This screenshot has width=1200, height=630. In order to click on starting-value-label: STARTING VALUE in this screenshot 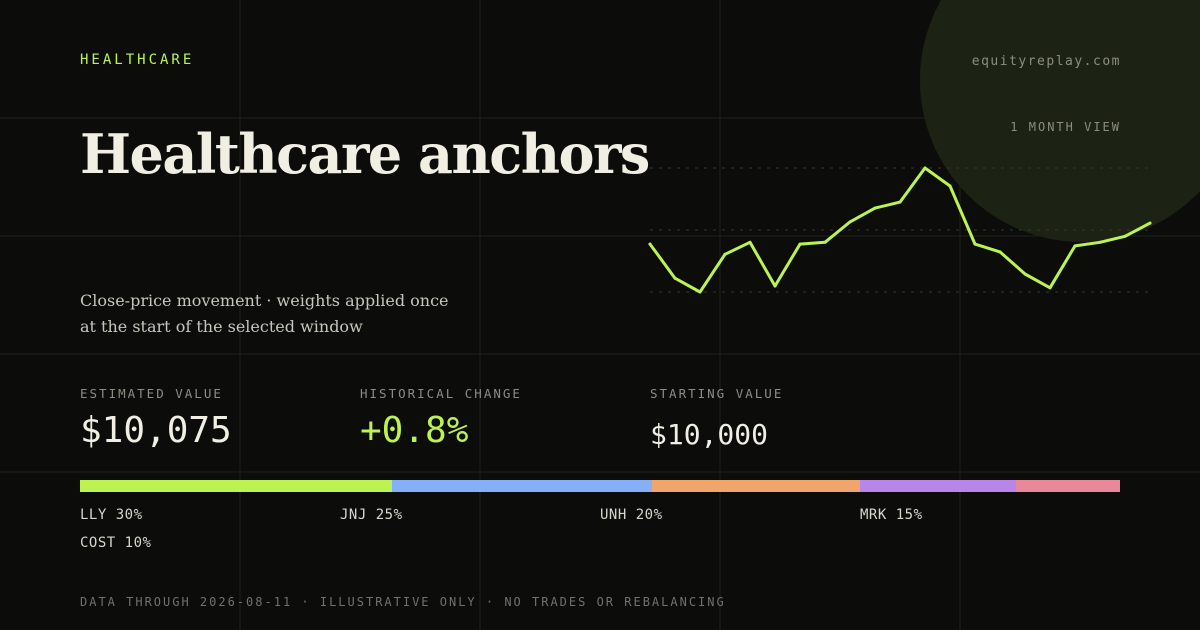, I will do `click(717, 393)`.